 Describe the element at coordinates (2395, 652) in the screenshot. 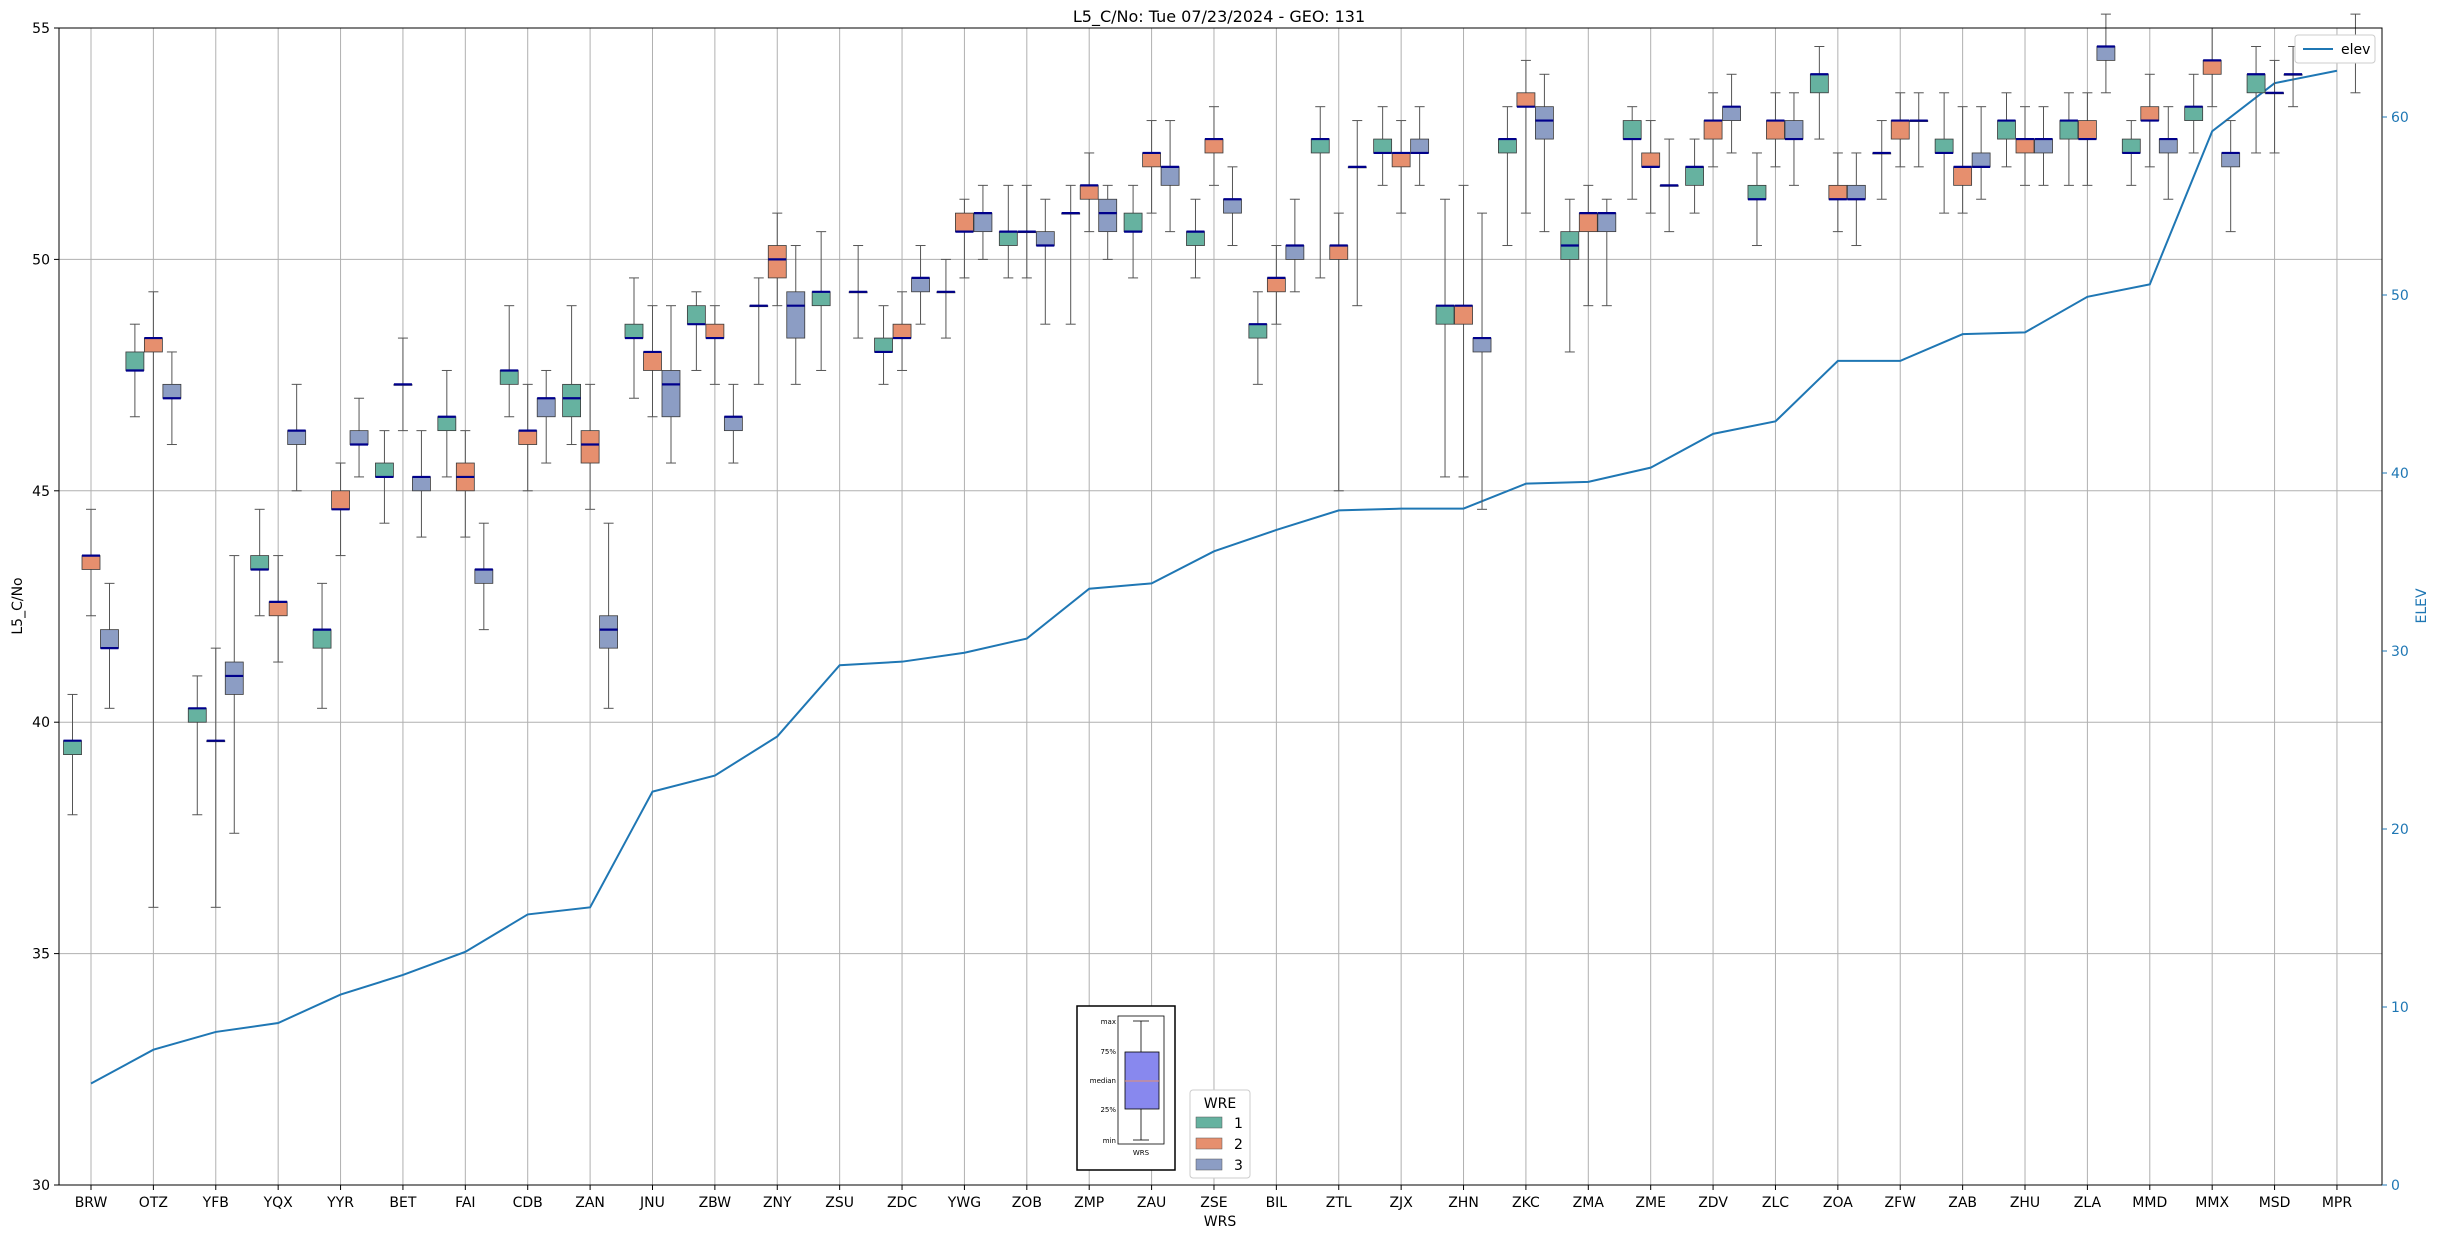

I see `right-y-axis: 0 10 20 30 40 50 60` at that location.